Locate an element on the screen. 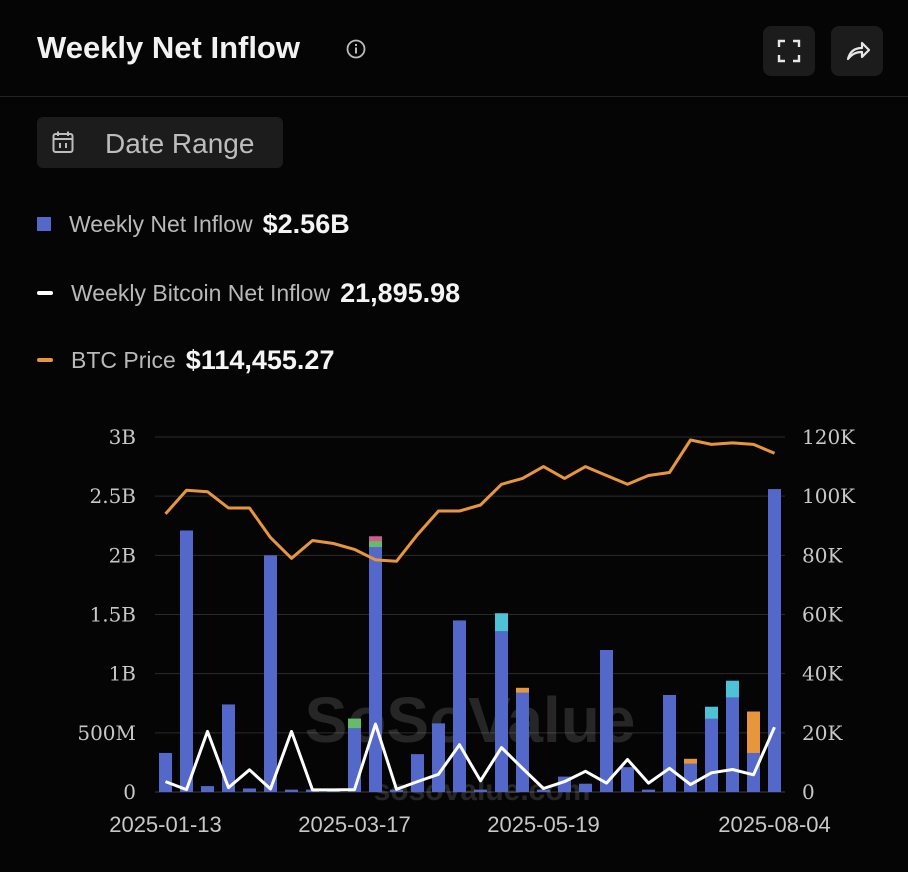 The width and height of the screenshot is (908, 872). y-right-tick-label: 20K is located at coordinates (822, 733).